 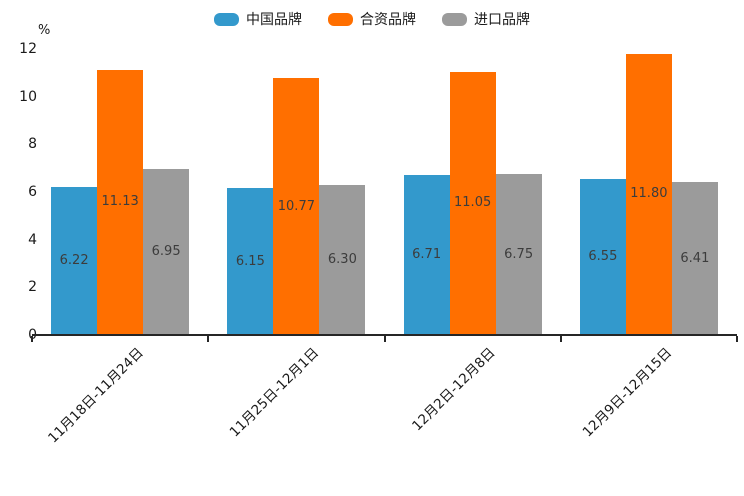 I want to click on bar-value-label: 11.13, so click(x=120, y=202).